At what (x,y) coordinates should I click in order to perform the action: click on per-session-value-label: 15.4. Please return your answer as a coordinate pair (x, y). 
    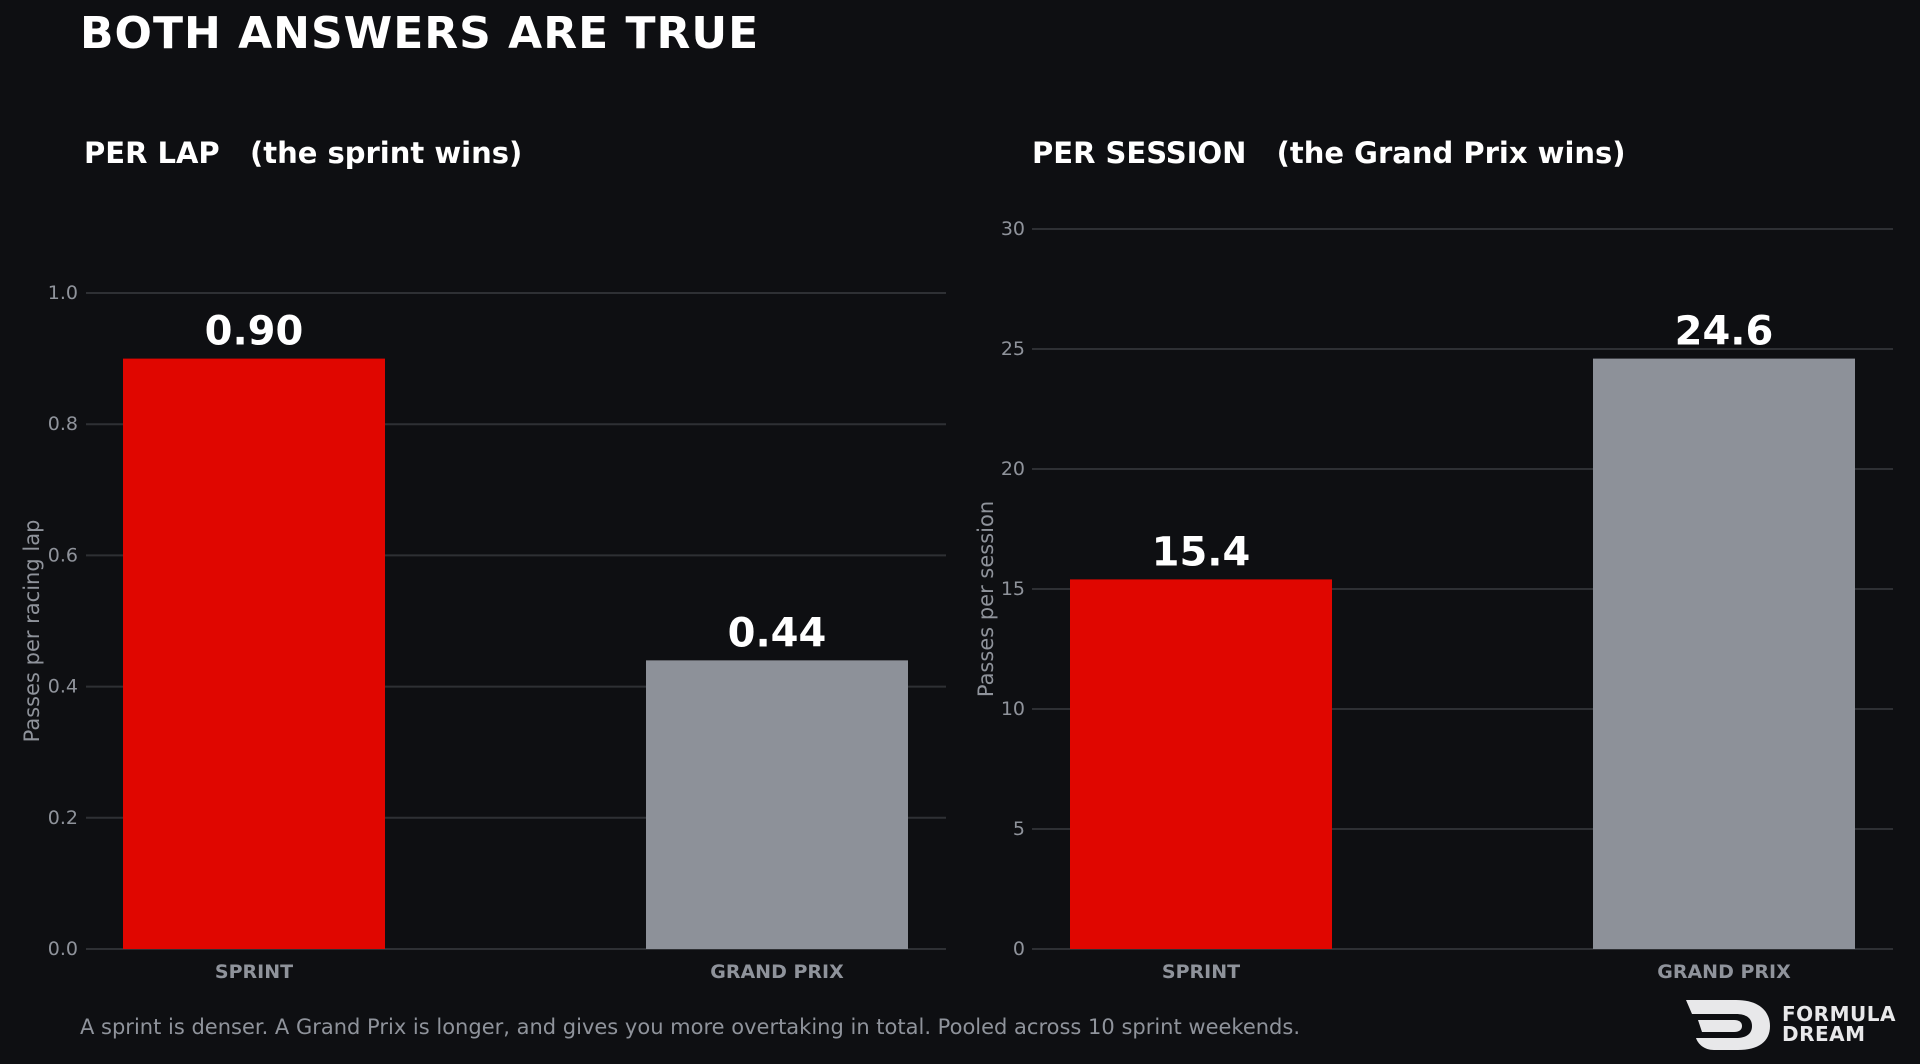
    Looking at the image, I should click on (1201, 552).